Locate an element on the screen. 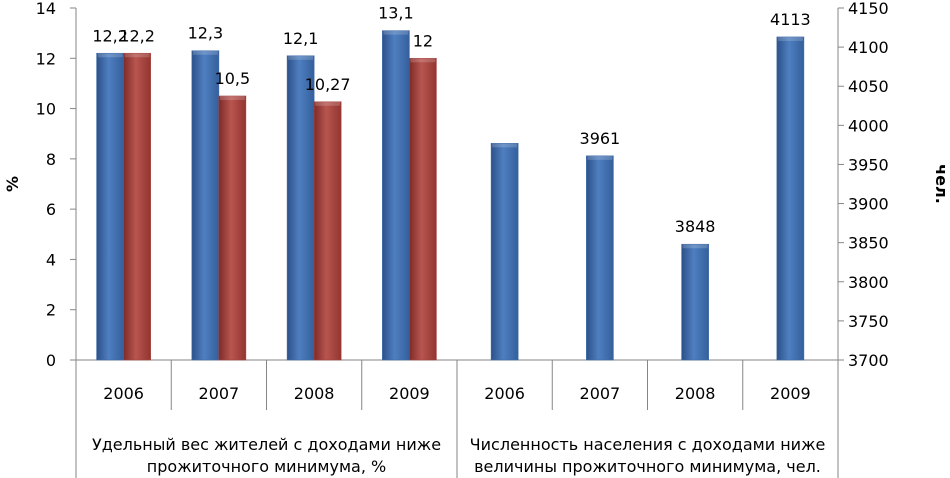  left-tick-label: 8 is located at coordinates (51, 159).